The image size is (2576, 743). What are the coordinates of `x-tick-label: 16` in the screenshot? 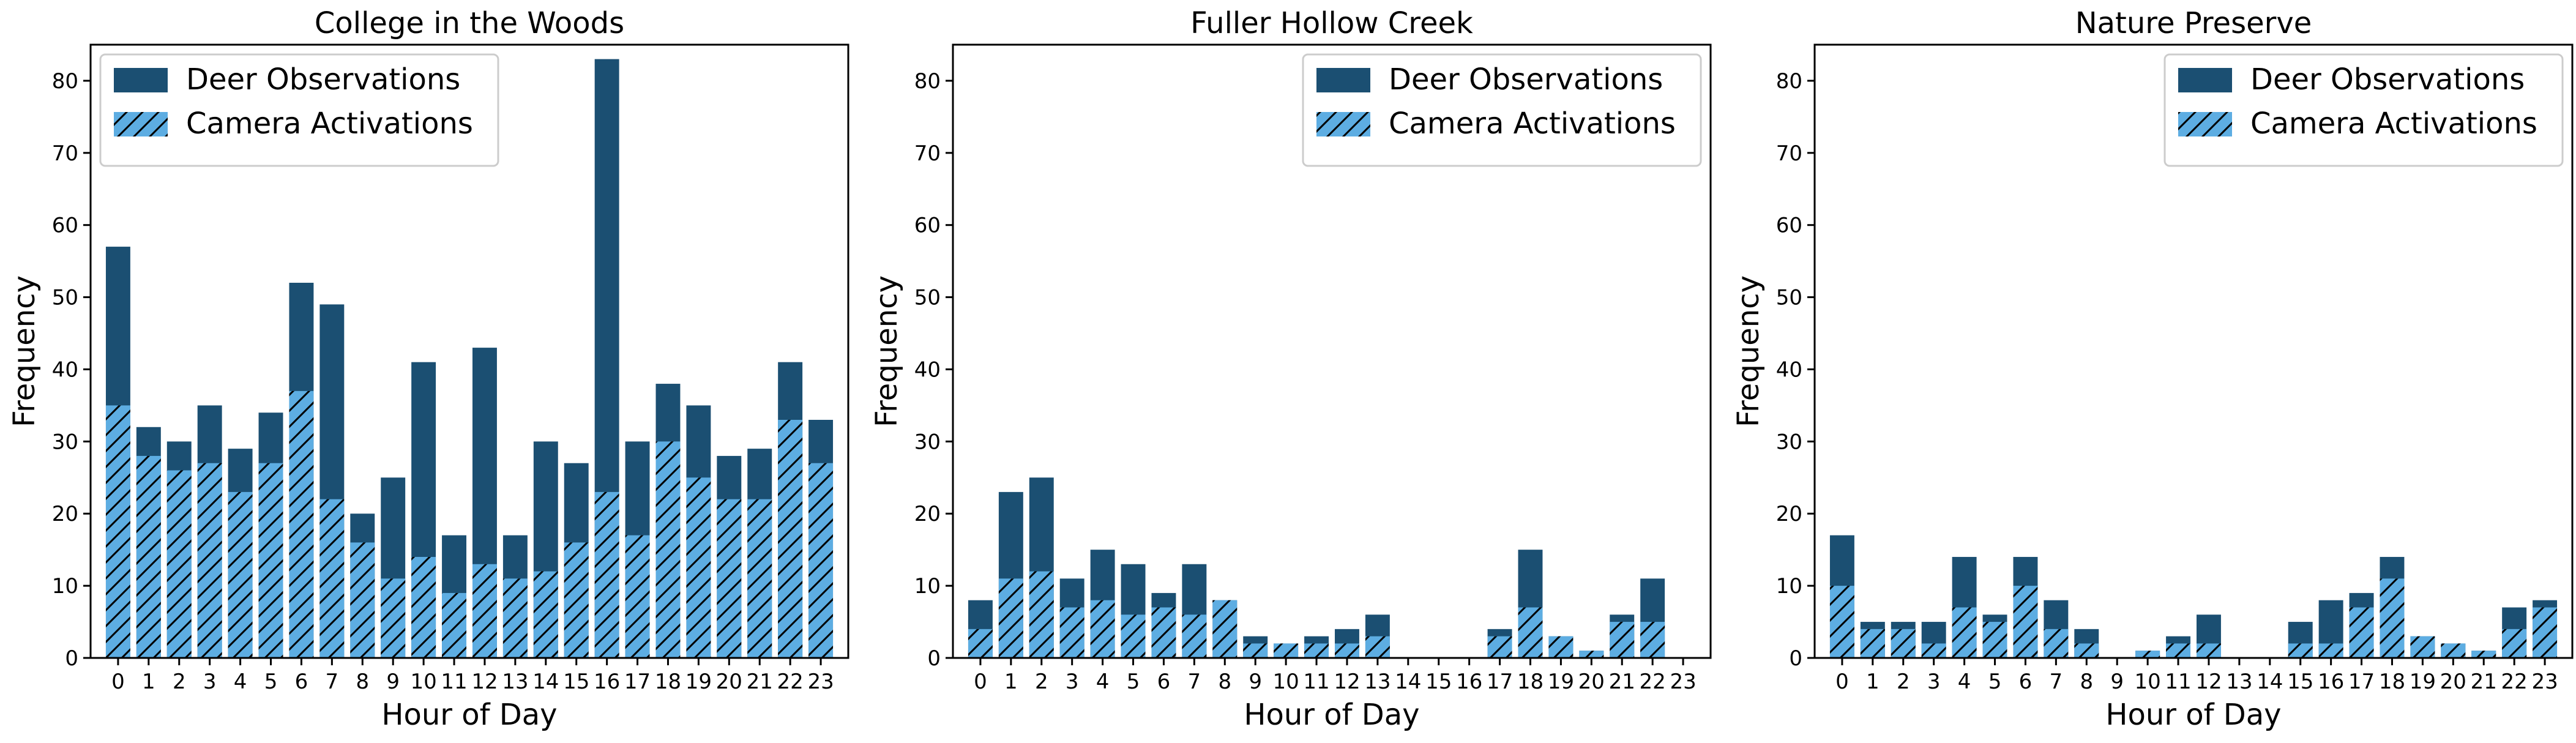 It's located at (1469, 682).